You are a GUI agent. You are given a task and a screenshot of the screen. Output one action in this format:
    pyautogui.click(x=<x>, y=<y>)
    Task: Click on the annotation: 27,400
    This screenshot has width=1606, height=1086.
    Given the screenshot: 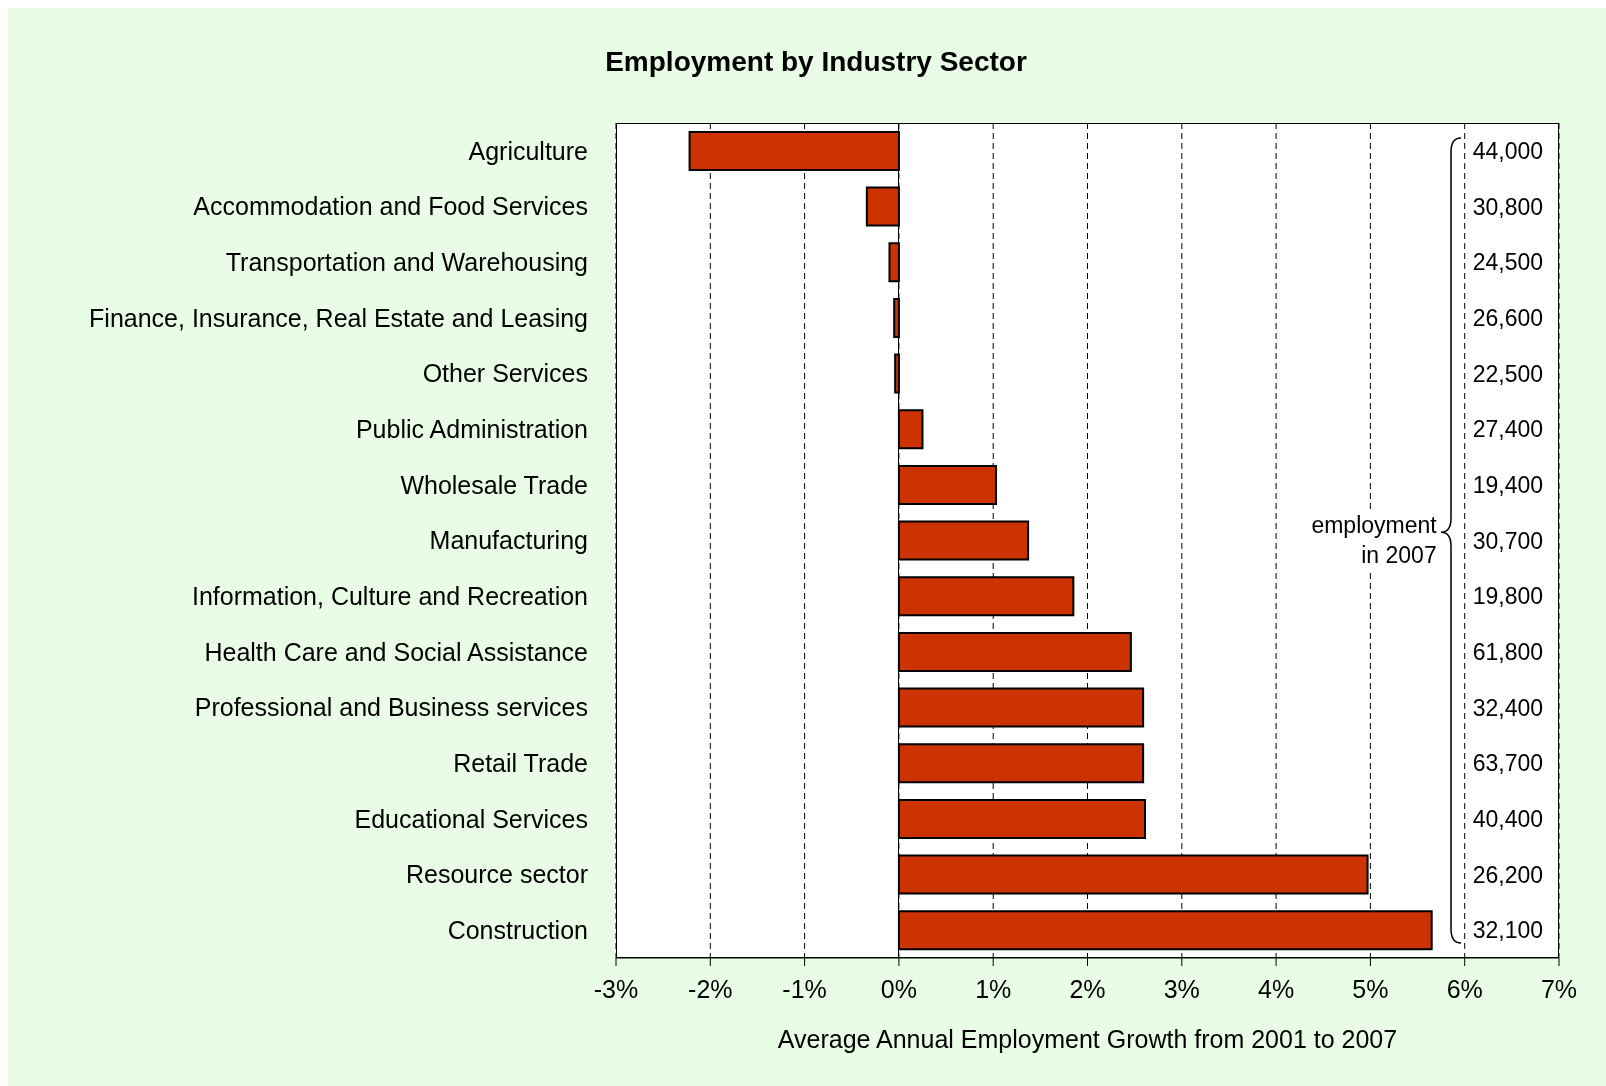 What is the action you would take?
    pyautogui.click(x=1508, y=429)
    